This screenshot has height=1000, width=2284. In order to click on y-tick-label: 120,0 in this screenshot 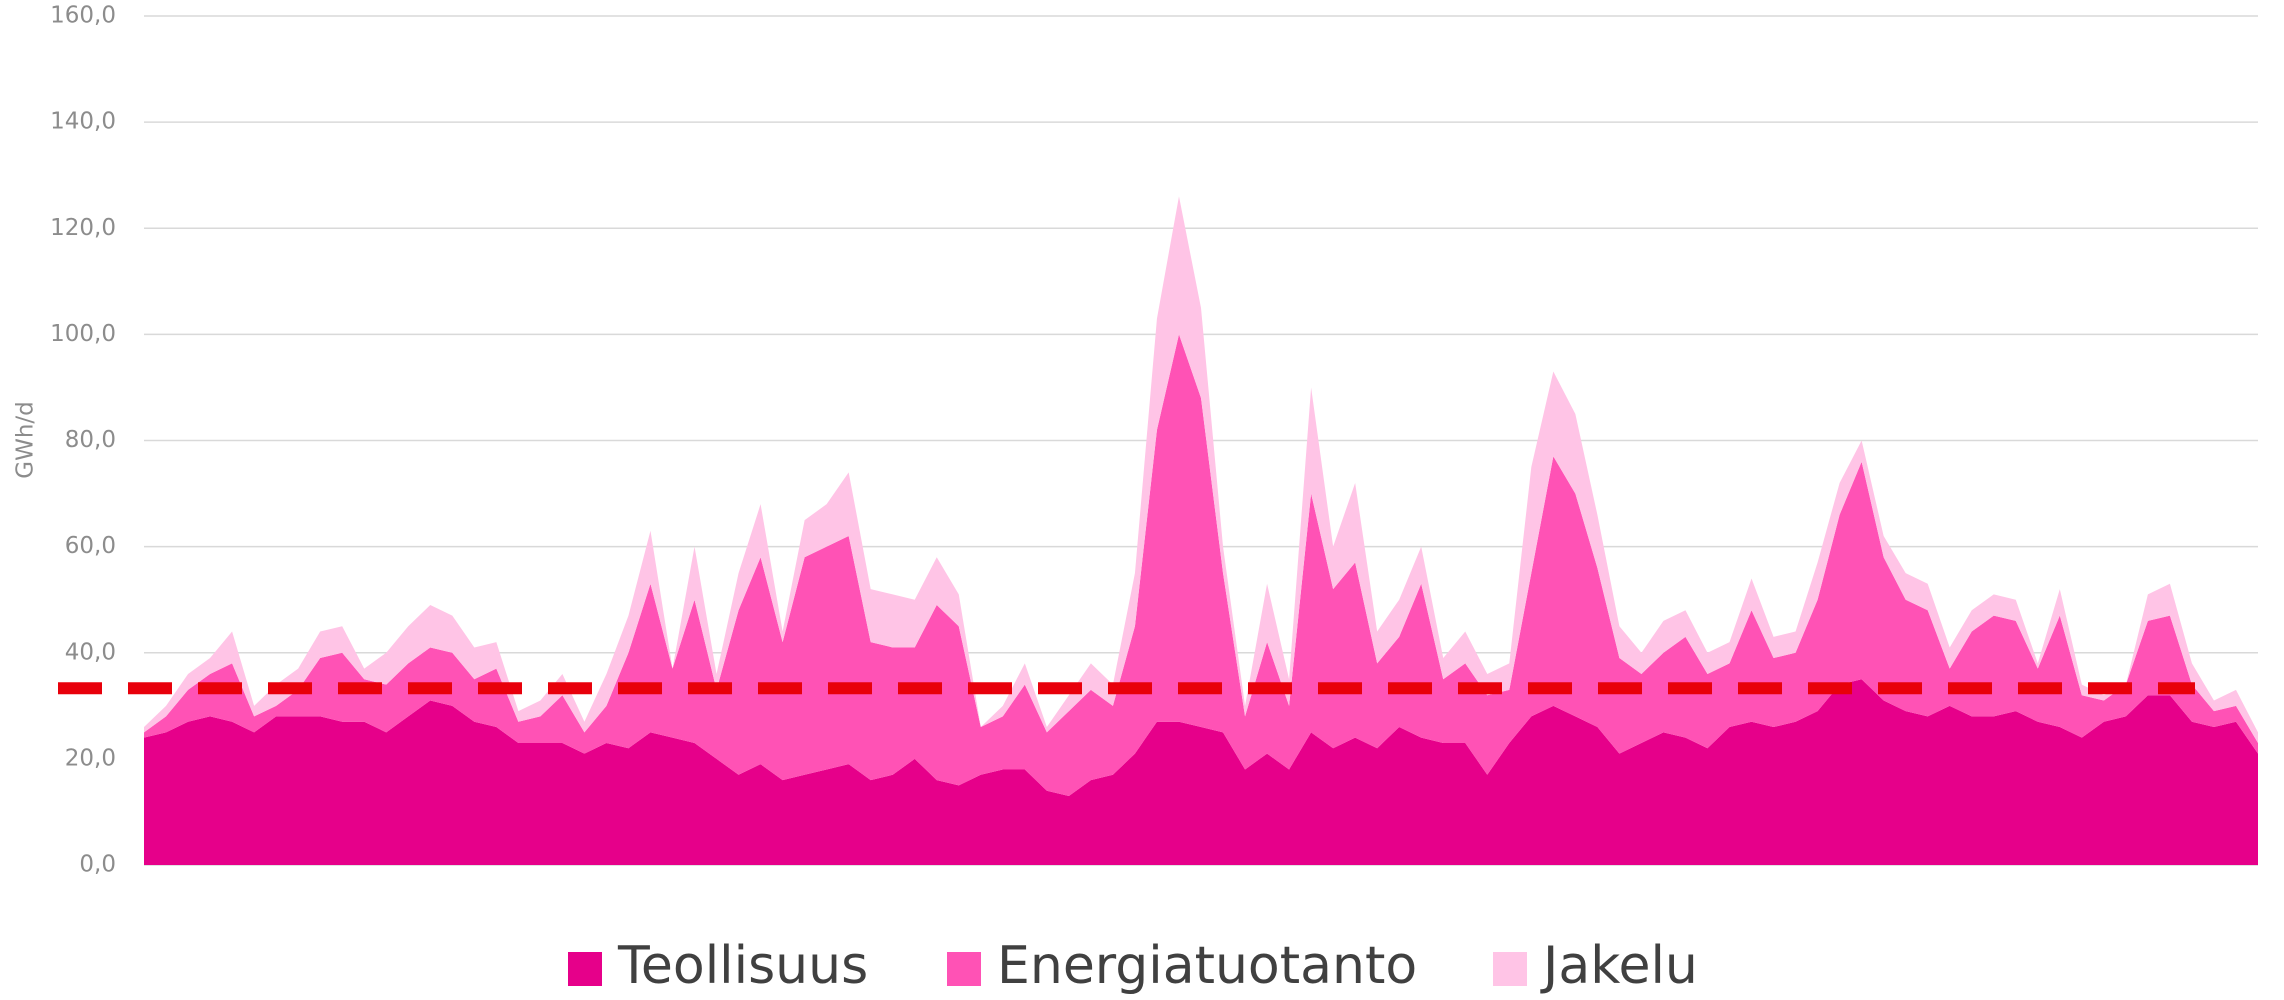, I will do `click(83, 228)`.